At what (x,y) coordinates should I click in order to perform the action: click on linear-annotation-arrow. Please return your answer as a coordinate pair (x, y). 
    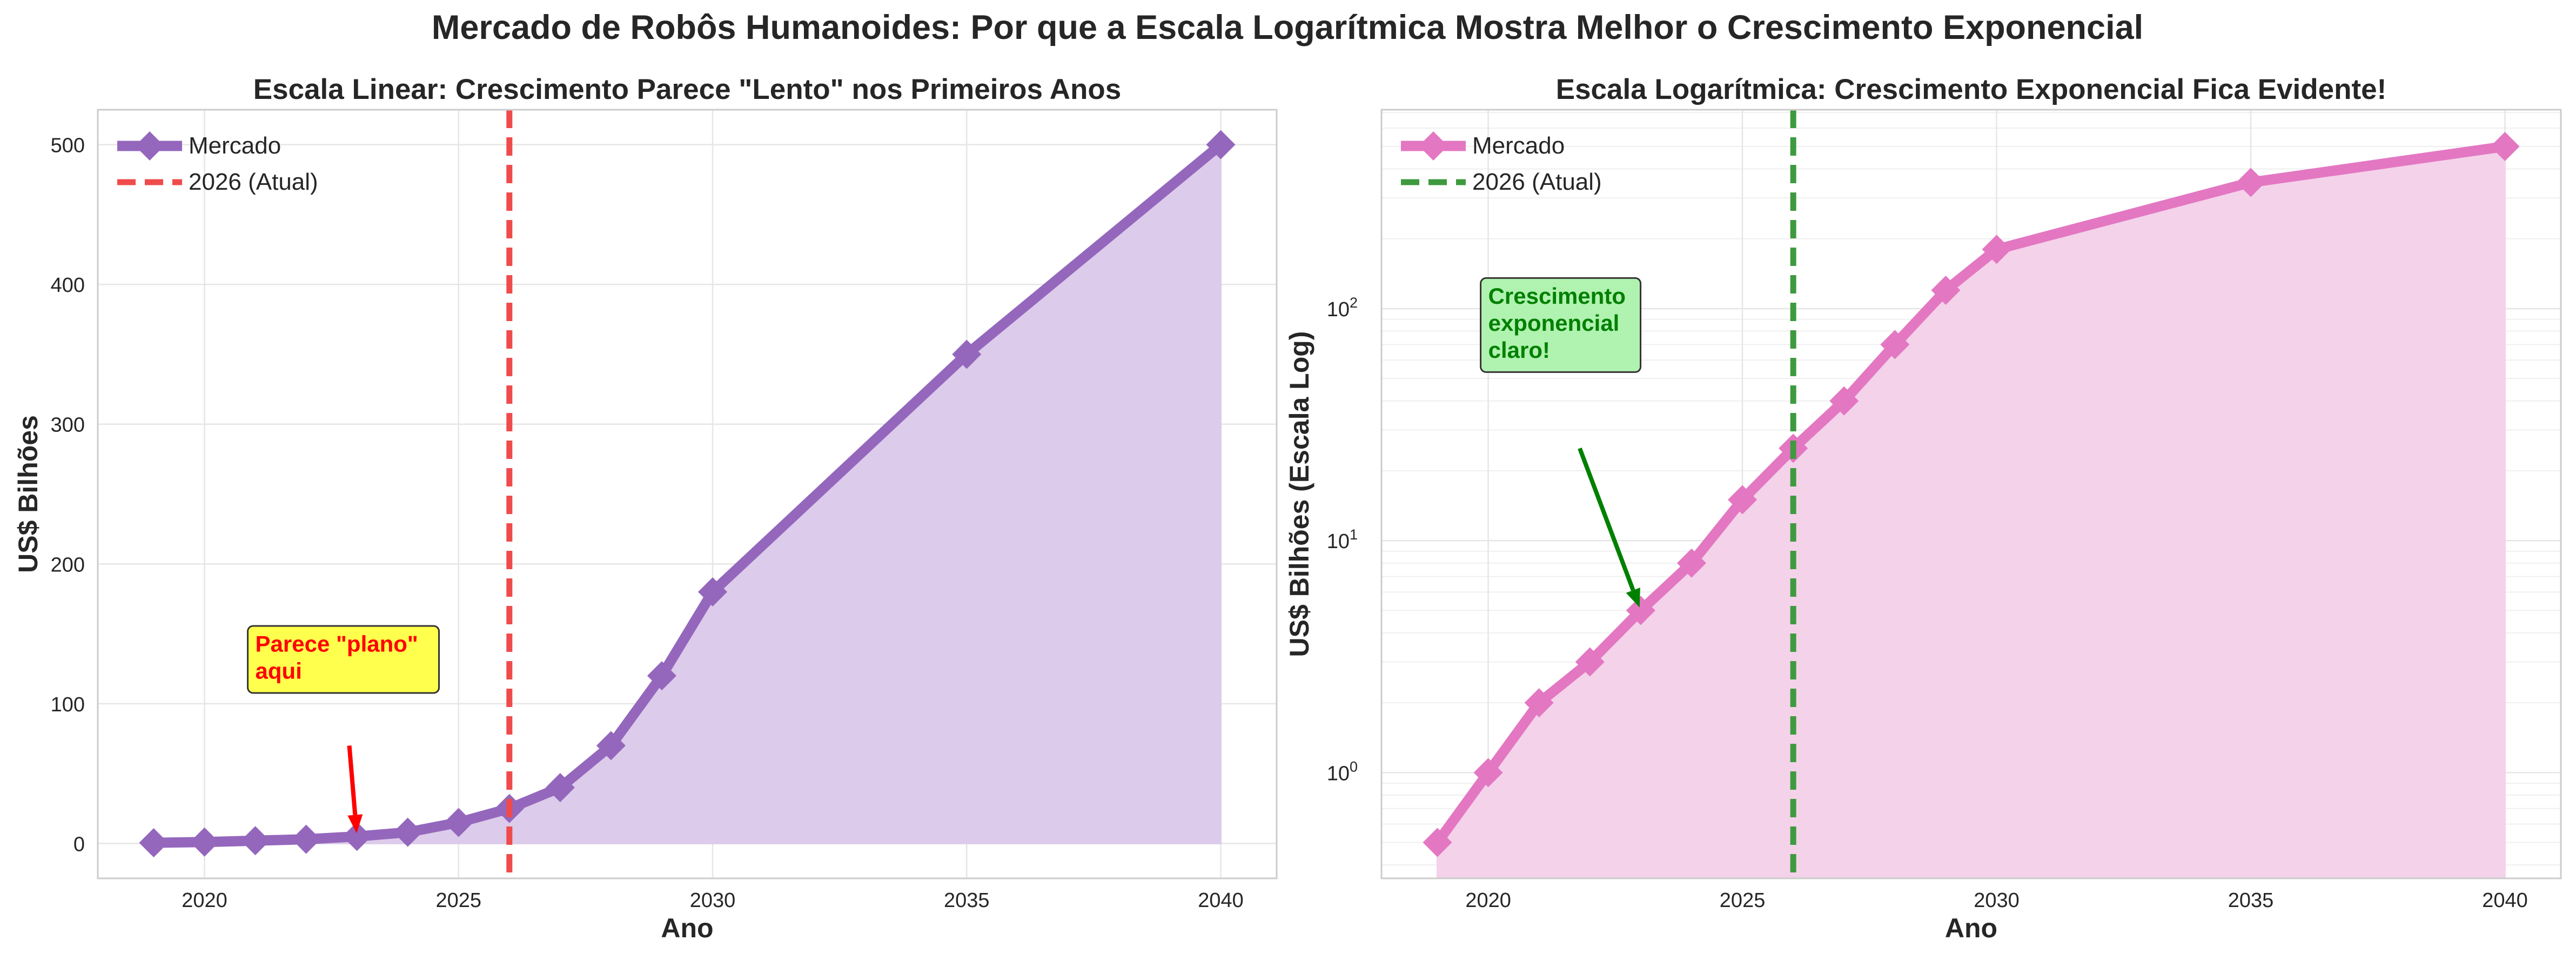
    Looking at the image, I should click on (352, 780).